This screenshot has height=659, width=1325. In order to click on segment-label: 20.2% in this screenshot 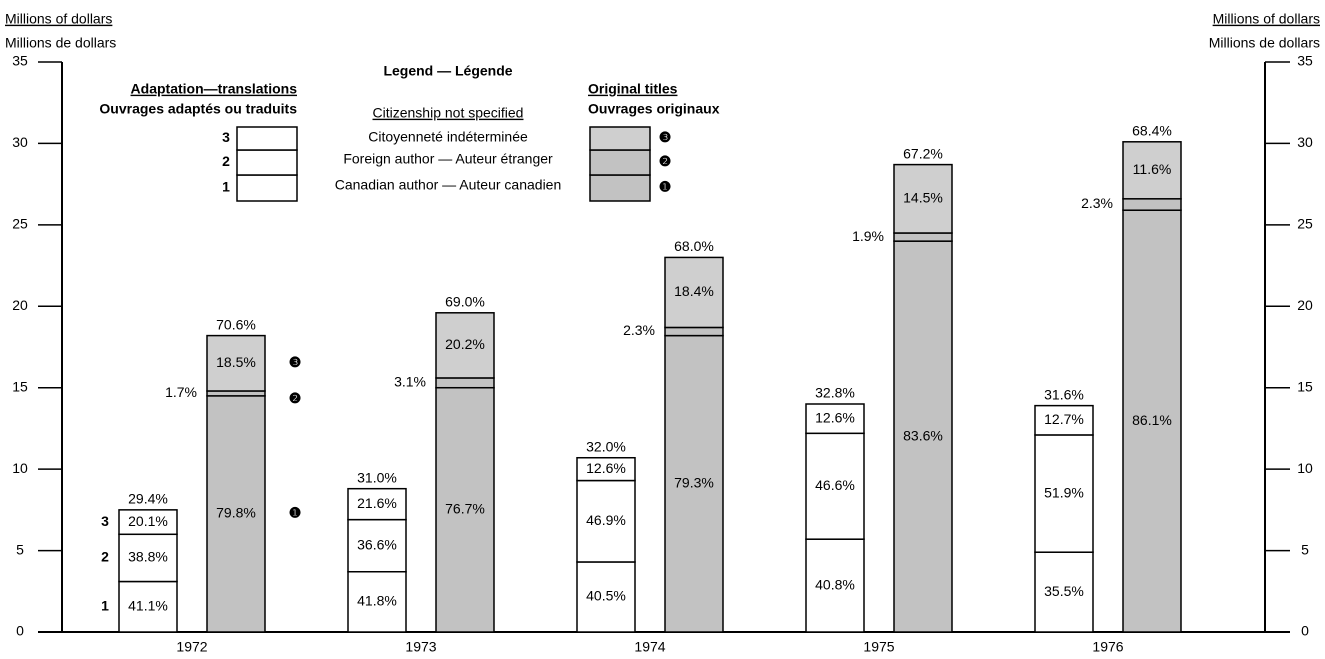, I will do `click(465, 344)`.